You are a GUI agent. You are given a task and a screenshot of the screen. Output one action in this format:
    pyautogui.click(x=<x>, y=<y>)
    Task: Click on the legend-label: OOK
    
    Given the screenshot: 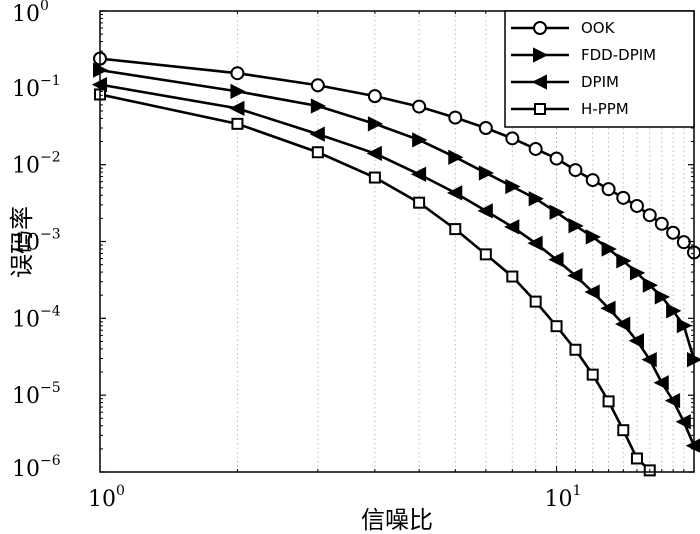 What is the action you would take?
    pyautogui.click(x=598, y=28)
    